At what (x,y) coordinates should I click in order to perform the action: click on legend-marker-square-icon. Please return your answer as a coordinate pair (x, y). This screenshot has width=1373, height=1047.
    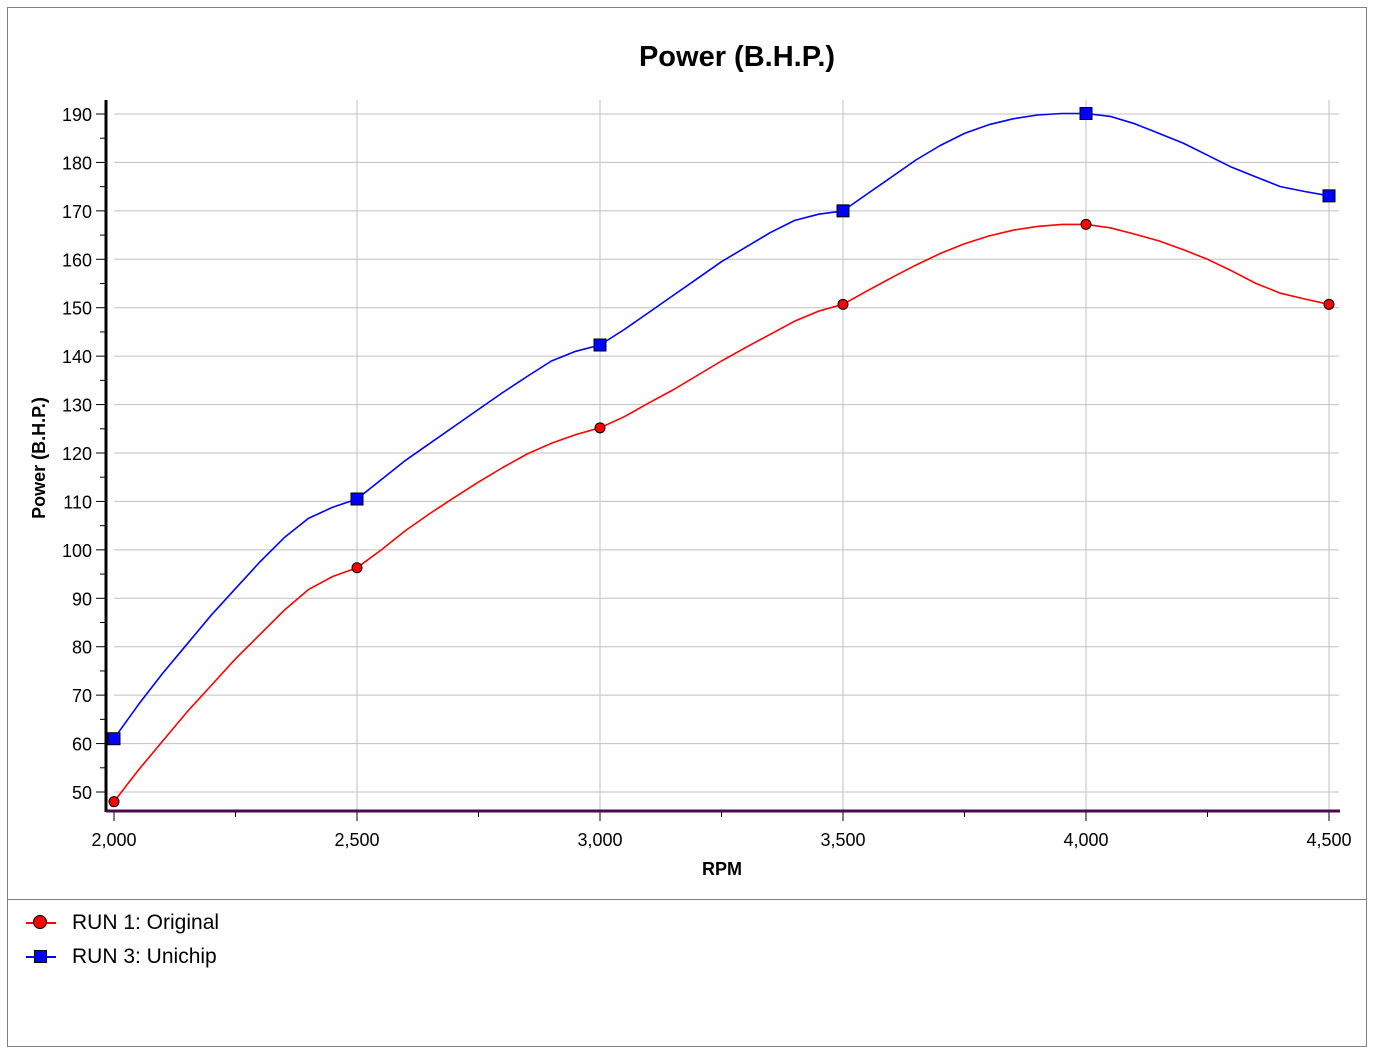
    Looking at the image, I should click on (41, 957).